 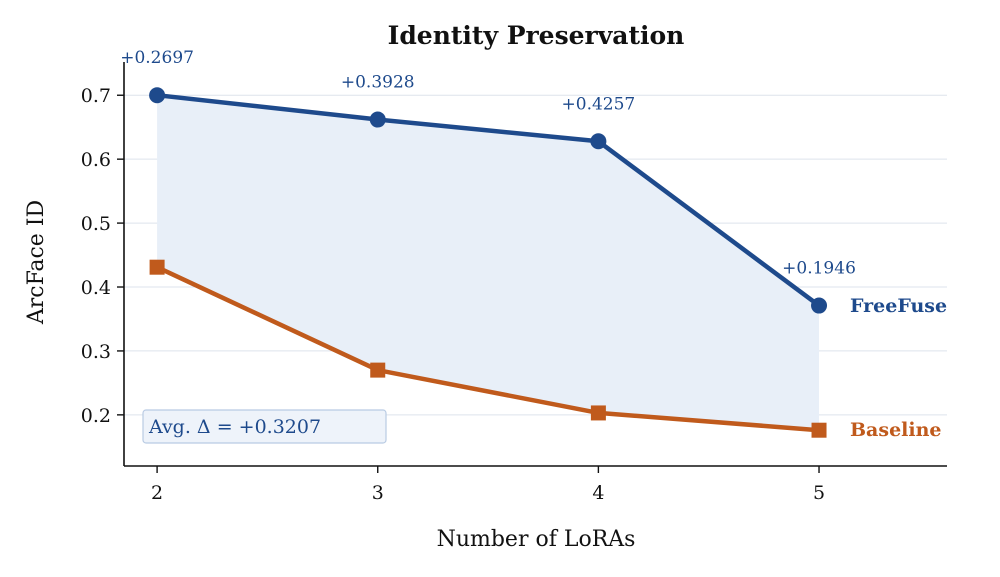 I want to click on x-tick-label: 4, so click(x=598, y=493).